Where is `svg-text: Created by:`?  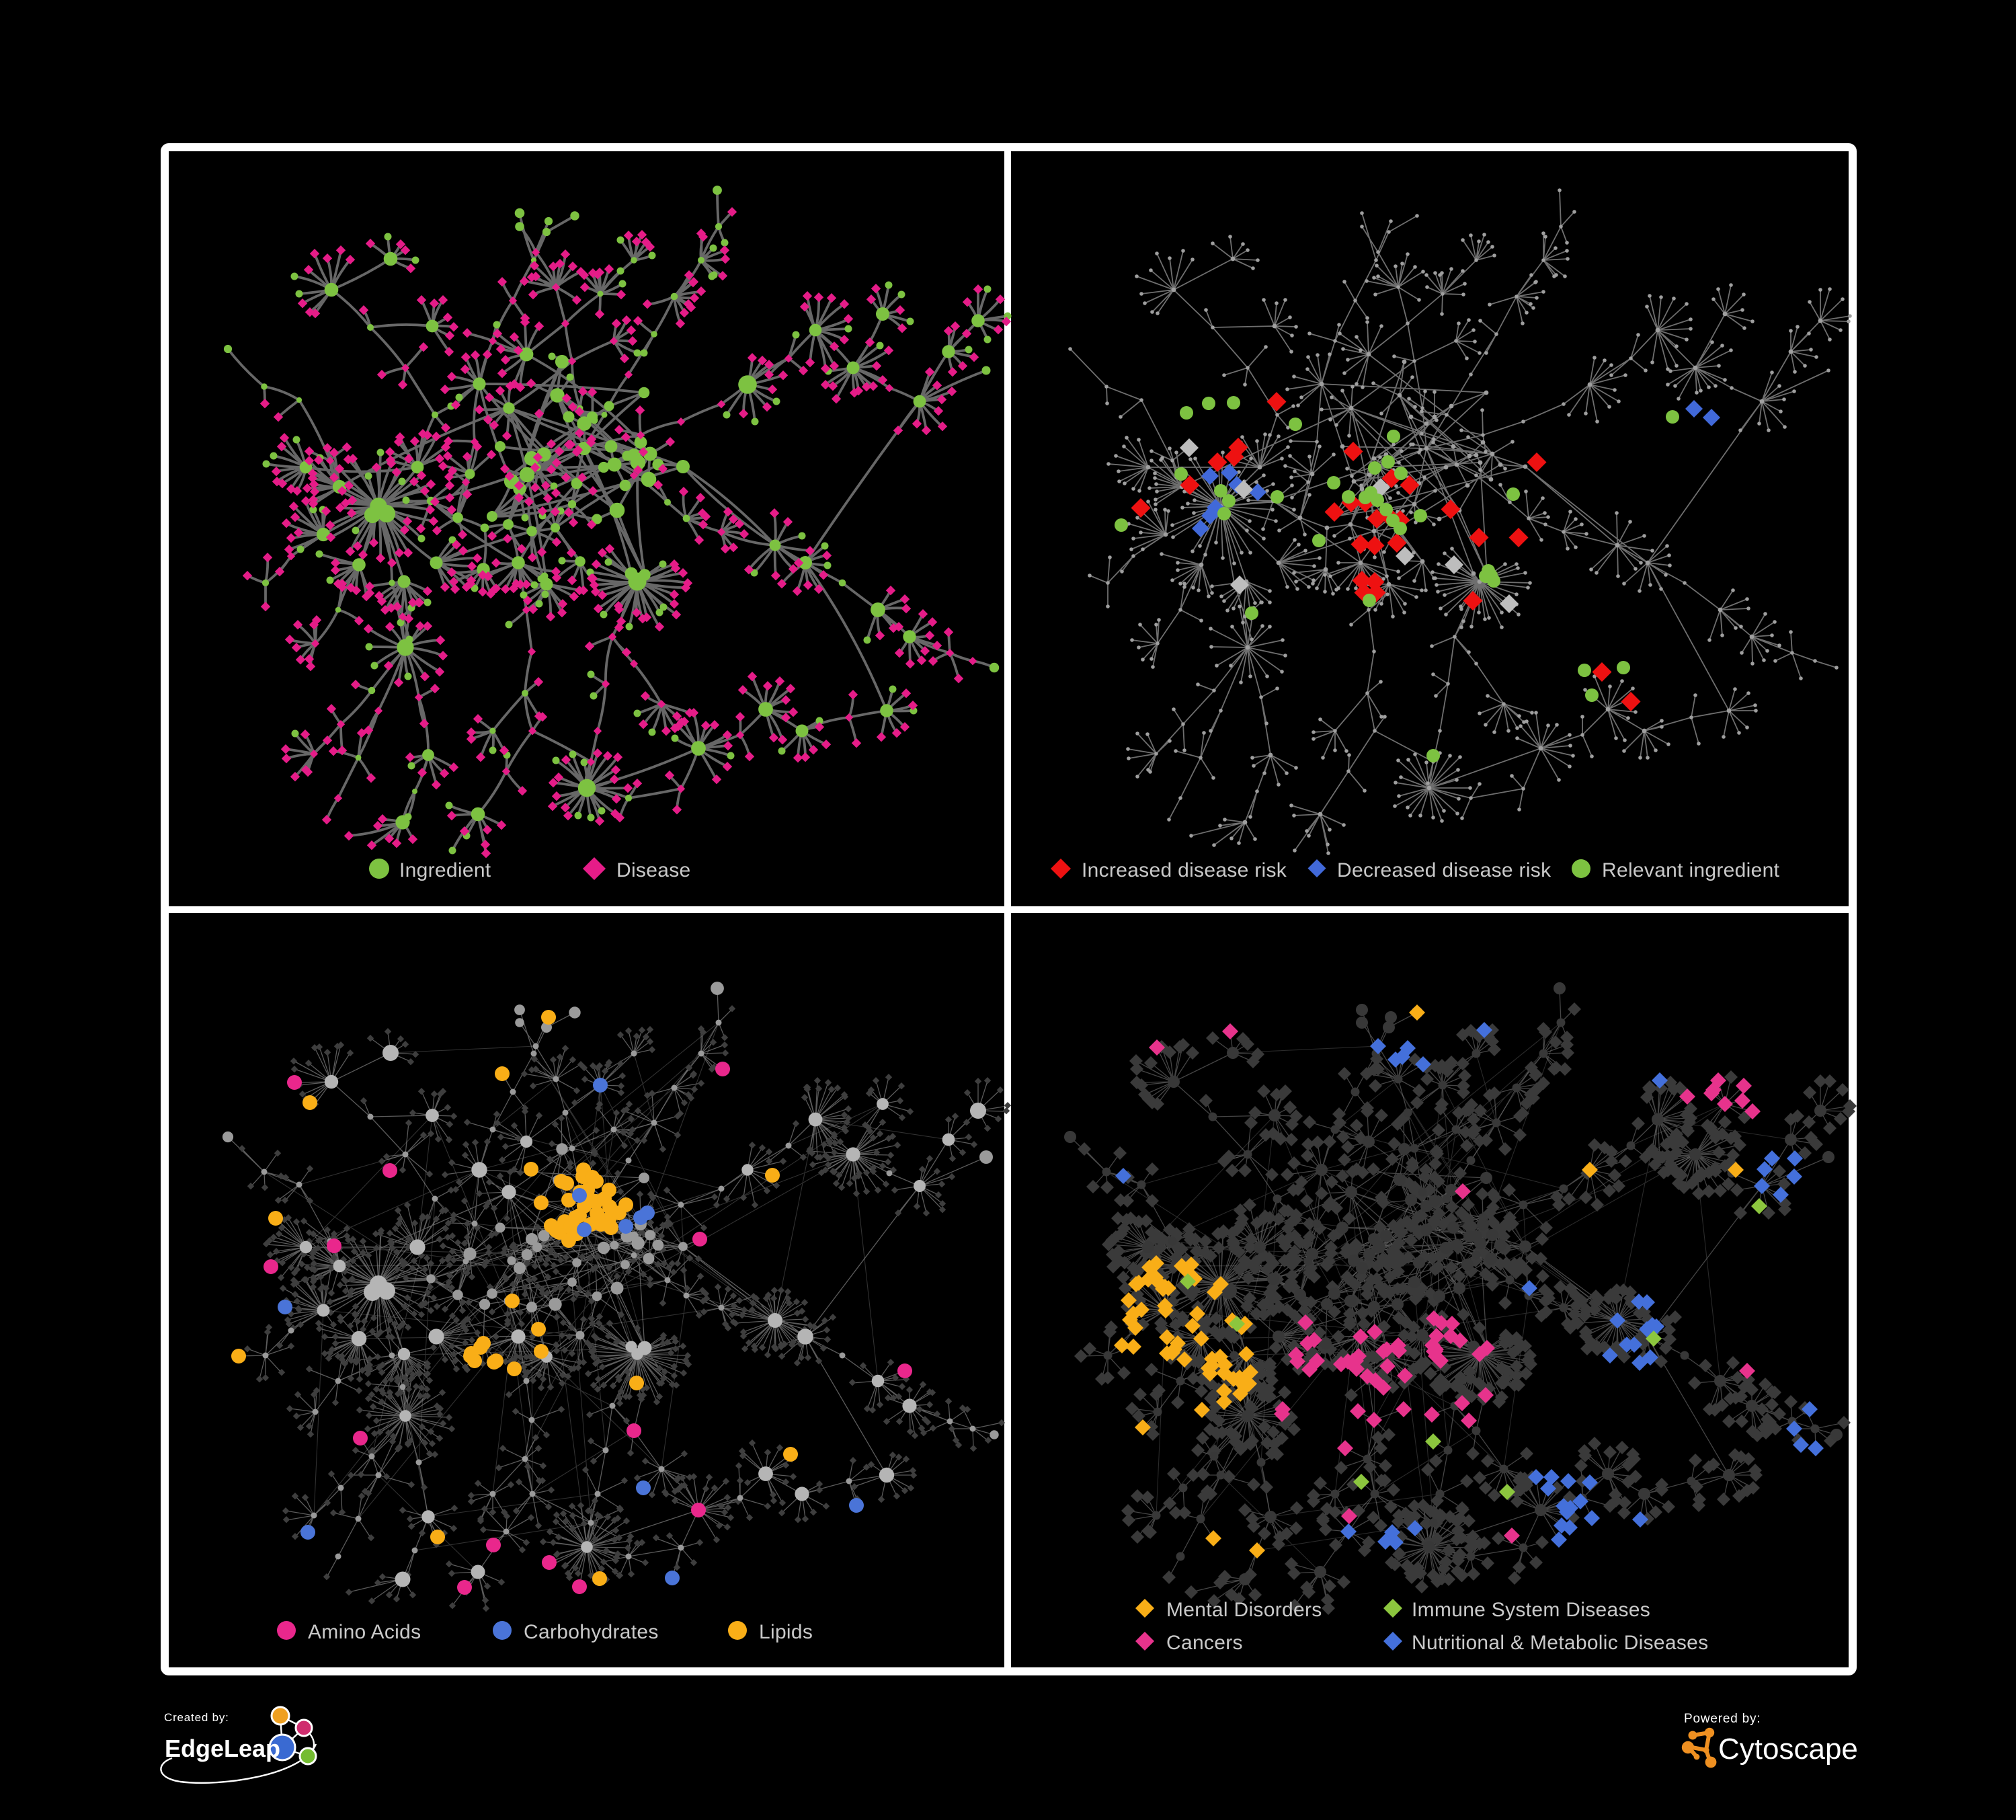
svg-text: Created by: is located at coordinates (196, 1717).